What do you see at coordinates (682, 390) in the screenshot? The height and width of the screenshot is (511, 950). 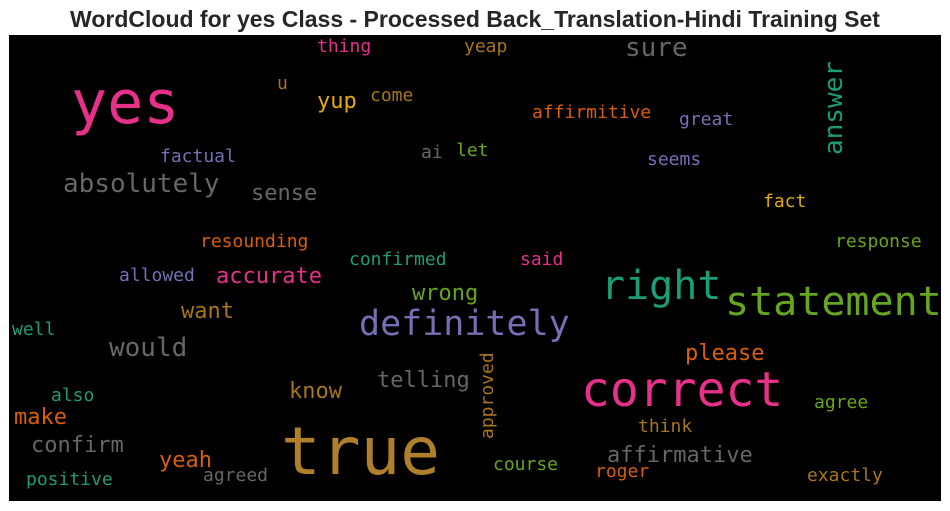 I see `word-correct: correct` at bounding box center [682, 390].